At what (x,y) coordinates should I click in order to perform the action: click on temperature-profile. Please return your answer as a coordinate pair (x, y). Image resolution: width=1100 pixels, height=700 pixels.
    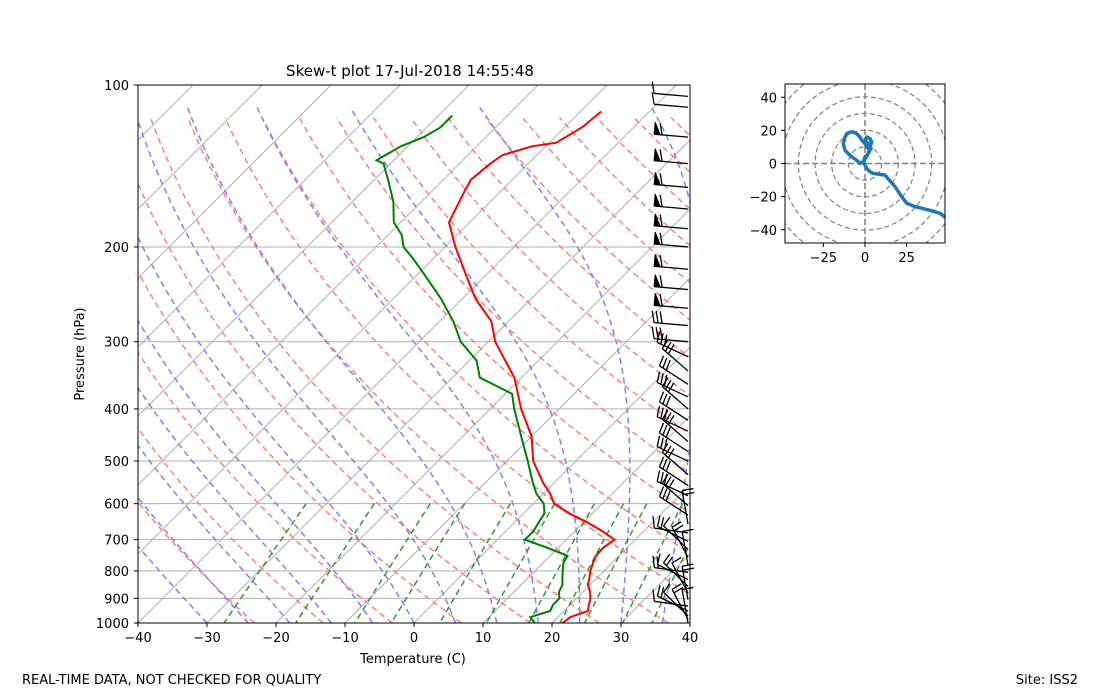
    Looking at the image, I should click on (532, 366).